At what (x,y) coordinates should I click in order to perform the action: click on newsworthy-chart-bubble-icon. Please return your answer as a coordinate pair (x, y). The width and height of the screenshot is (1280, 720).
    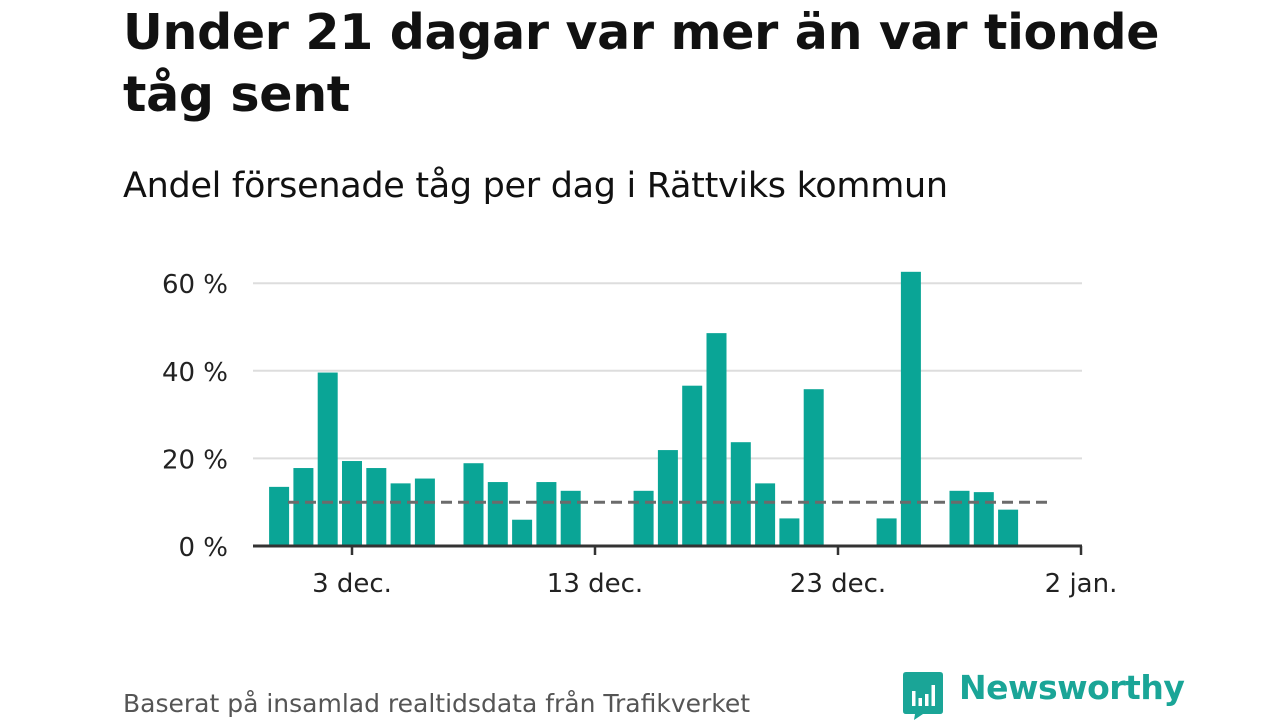
    Looking at the image, I should click on (923, 696).